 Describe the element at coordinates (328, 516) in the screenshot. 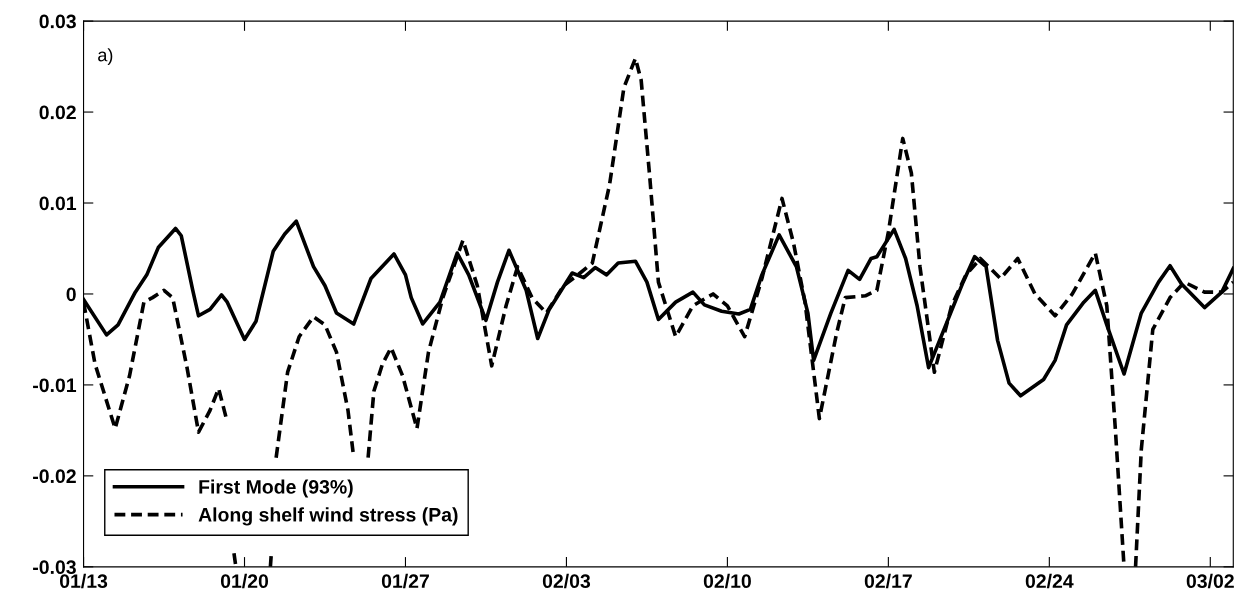

I see `legend-label: Along shelf wind stress (Pa)` at that location.